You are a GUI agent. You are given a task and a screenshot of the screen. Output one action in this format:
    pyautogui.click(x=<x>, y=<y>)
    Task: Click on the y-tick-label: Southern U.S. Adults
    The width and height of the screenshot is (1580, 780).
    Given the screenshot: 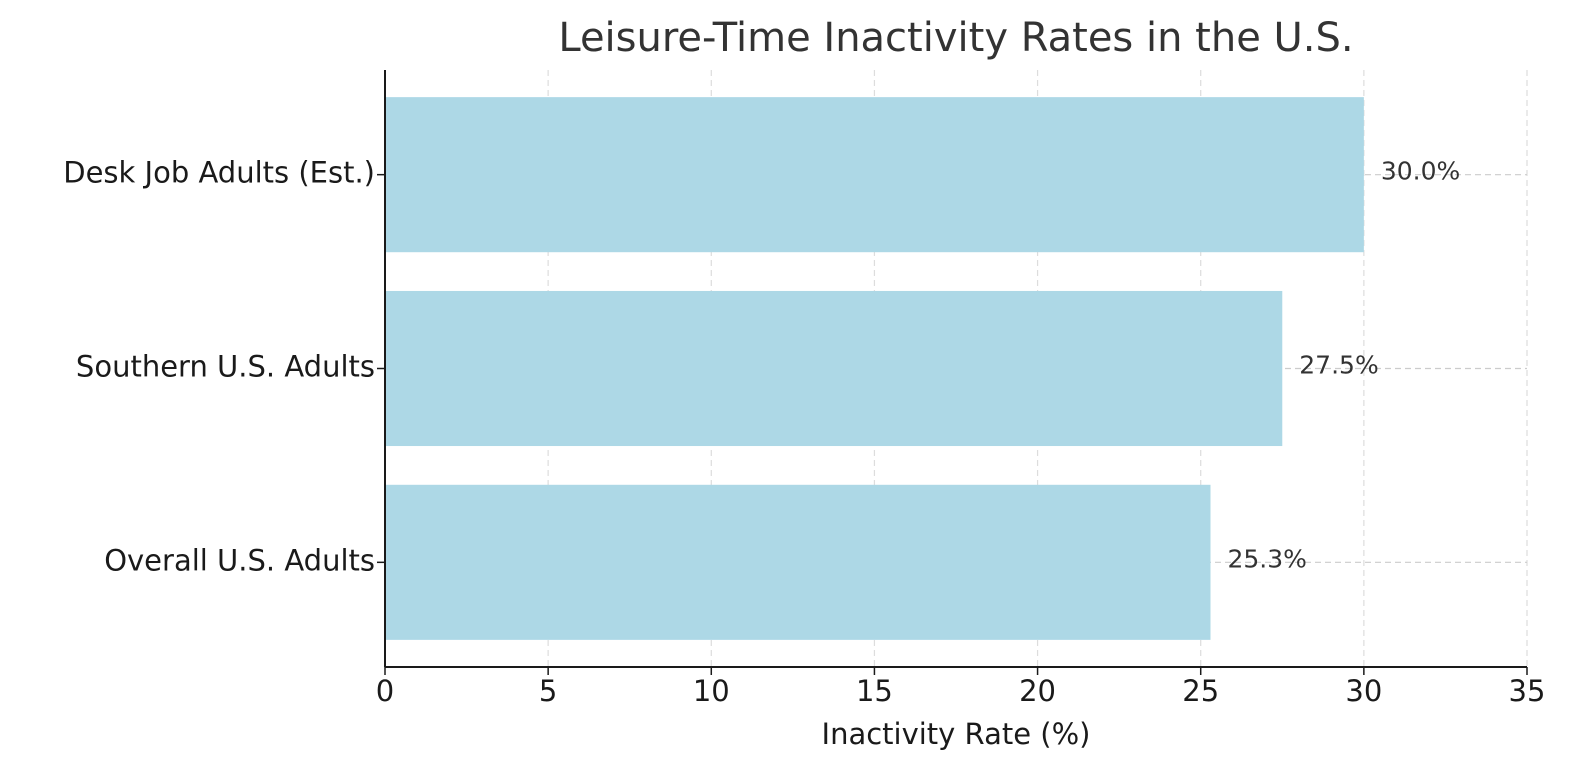 What is the action you would take?
    pyautogui.click(x=225, y=367)
    